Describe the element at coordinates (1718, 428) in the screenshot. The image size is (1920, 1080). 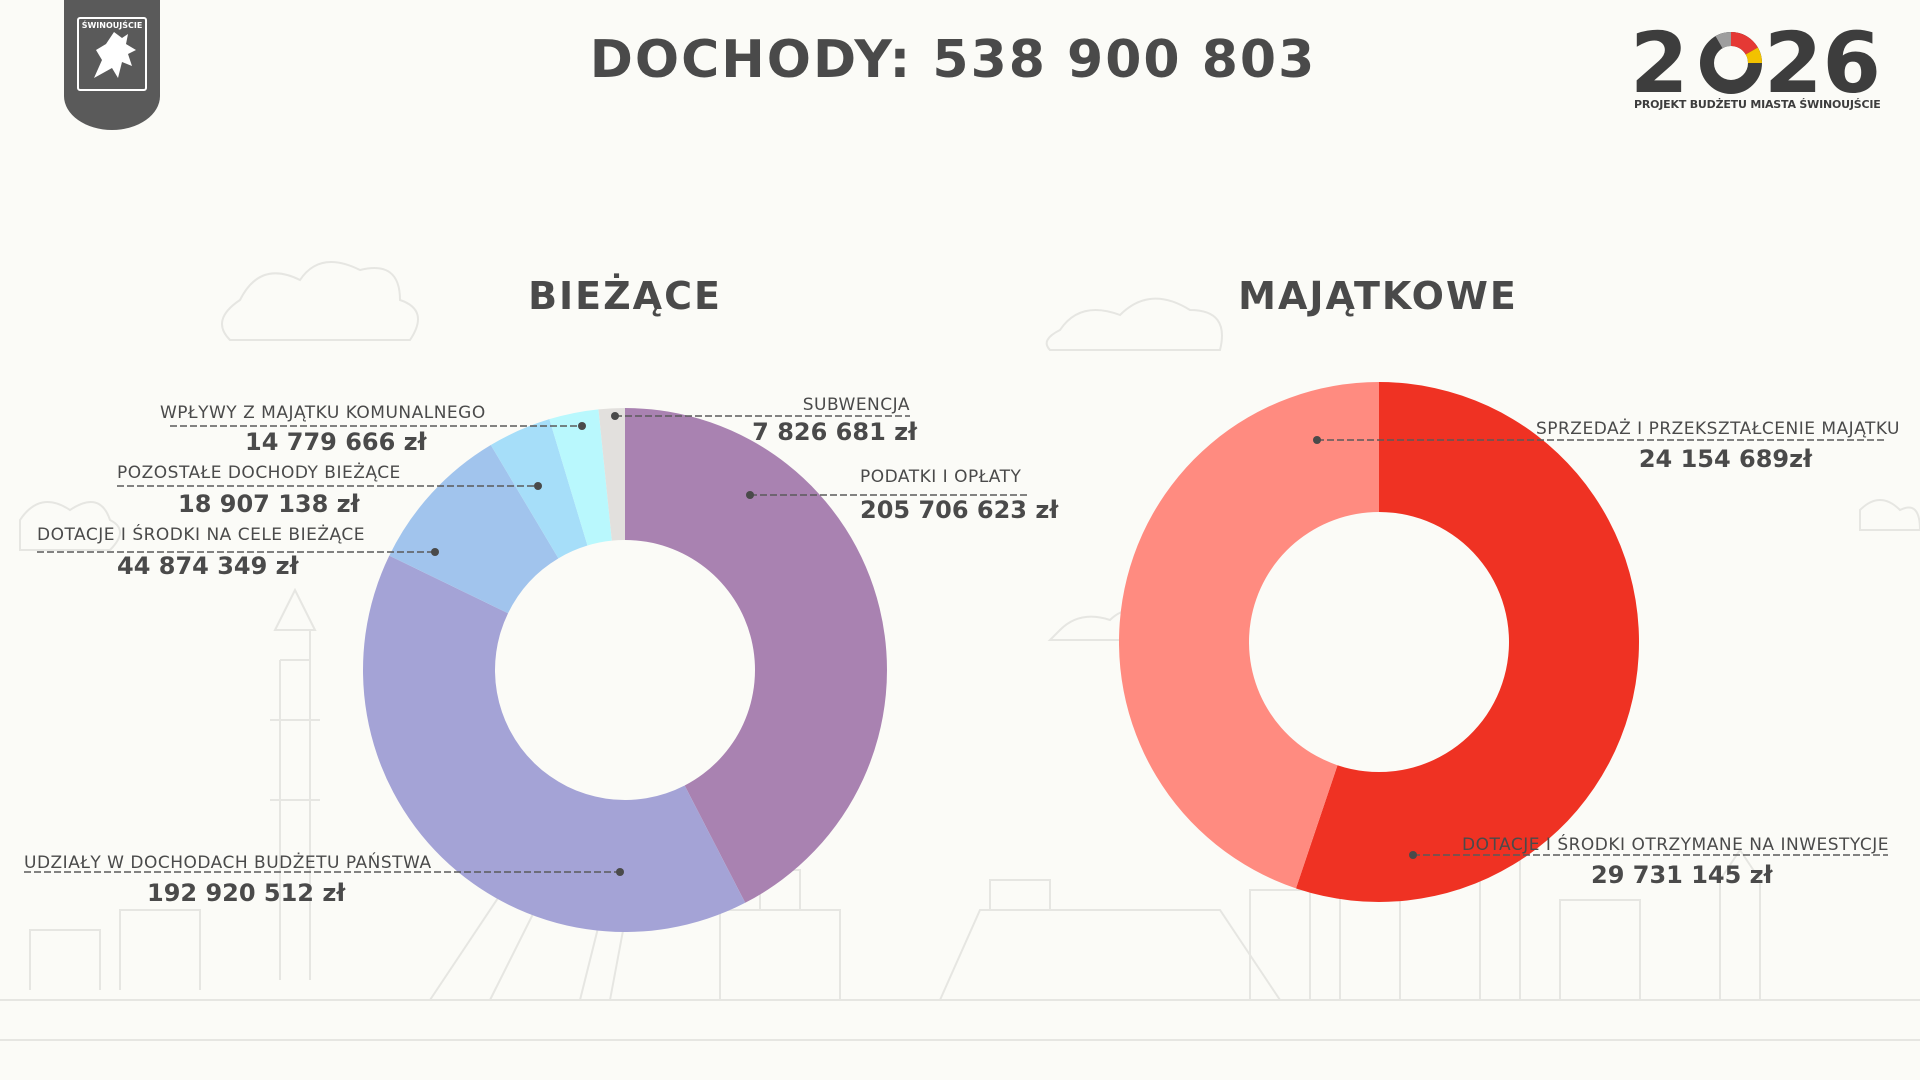
I see `slice-label-sprzedaz-i-przeksztalcenie-majatku: SPRZEDAŻ I PRZEKSZTAŁCENIE MAJĄTKU` at that location.